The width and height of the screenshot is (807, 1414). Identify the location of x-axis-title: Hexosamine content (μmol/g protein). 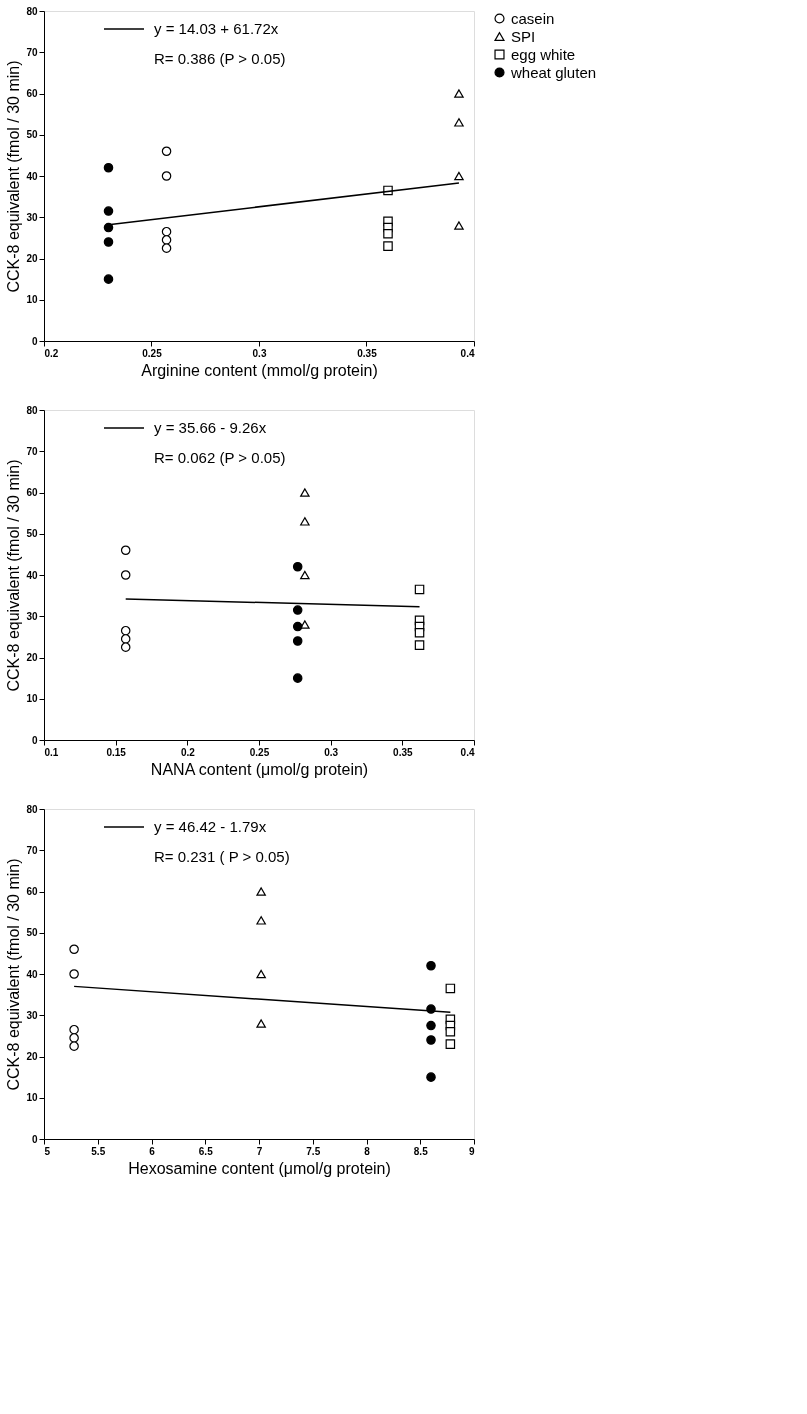
(259, 1168).